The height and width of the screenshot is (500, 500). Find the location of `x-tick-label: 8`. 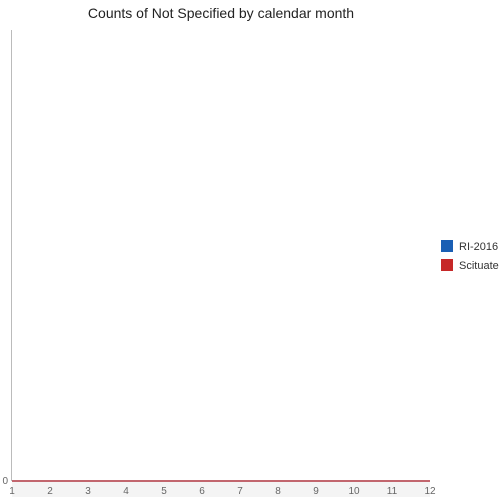

x-tick-label: 8 is located at coordinates (278, 491).